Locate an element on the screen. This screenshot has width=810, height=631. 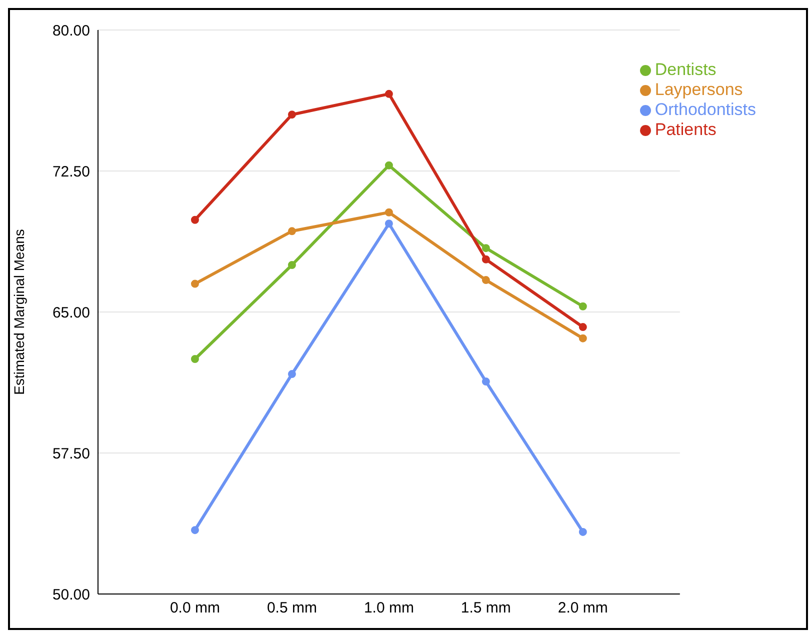
x-tick-label: 2.0 mm is located at coordinates (583, 608).